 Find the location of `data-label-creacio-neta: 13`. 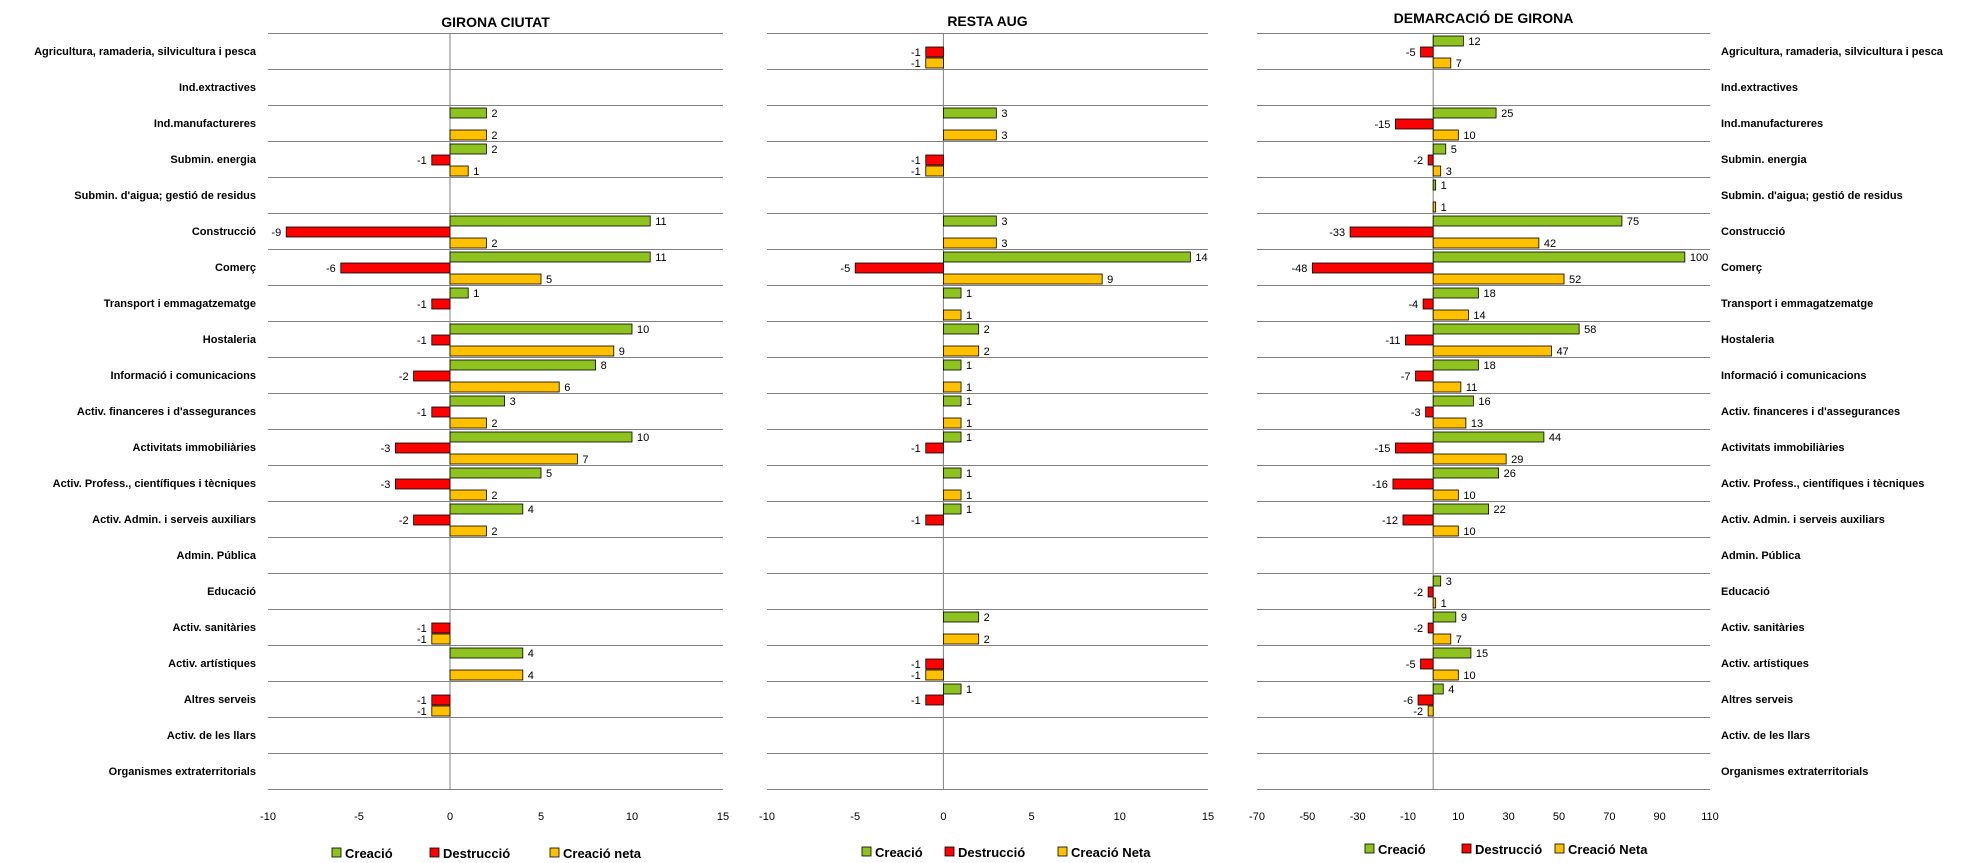

data-label-creacio-neta: 13 is located at coordinates (1477, 424).